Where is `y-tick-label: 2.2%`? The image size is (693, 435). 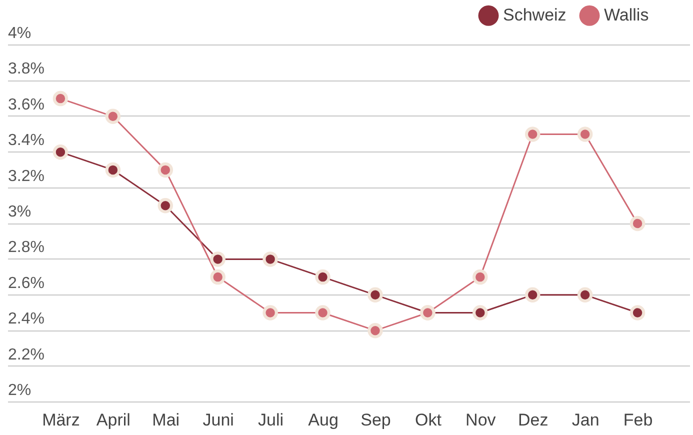 y-tick-label: 2.2% is located at coordinates (26, 355).